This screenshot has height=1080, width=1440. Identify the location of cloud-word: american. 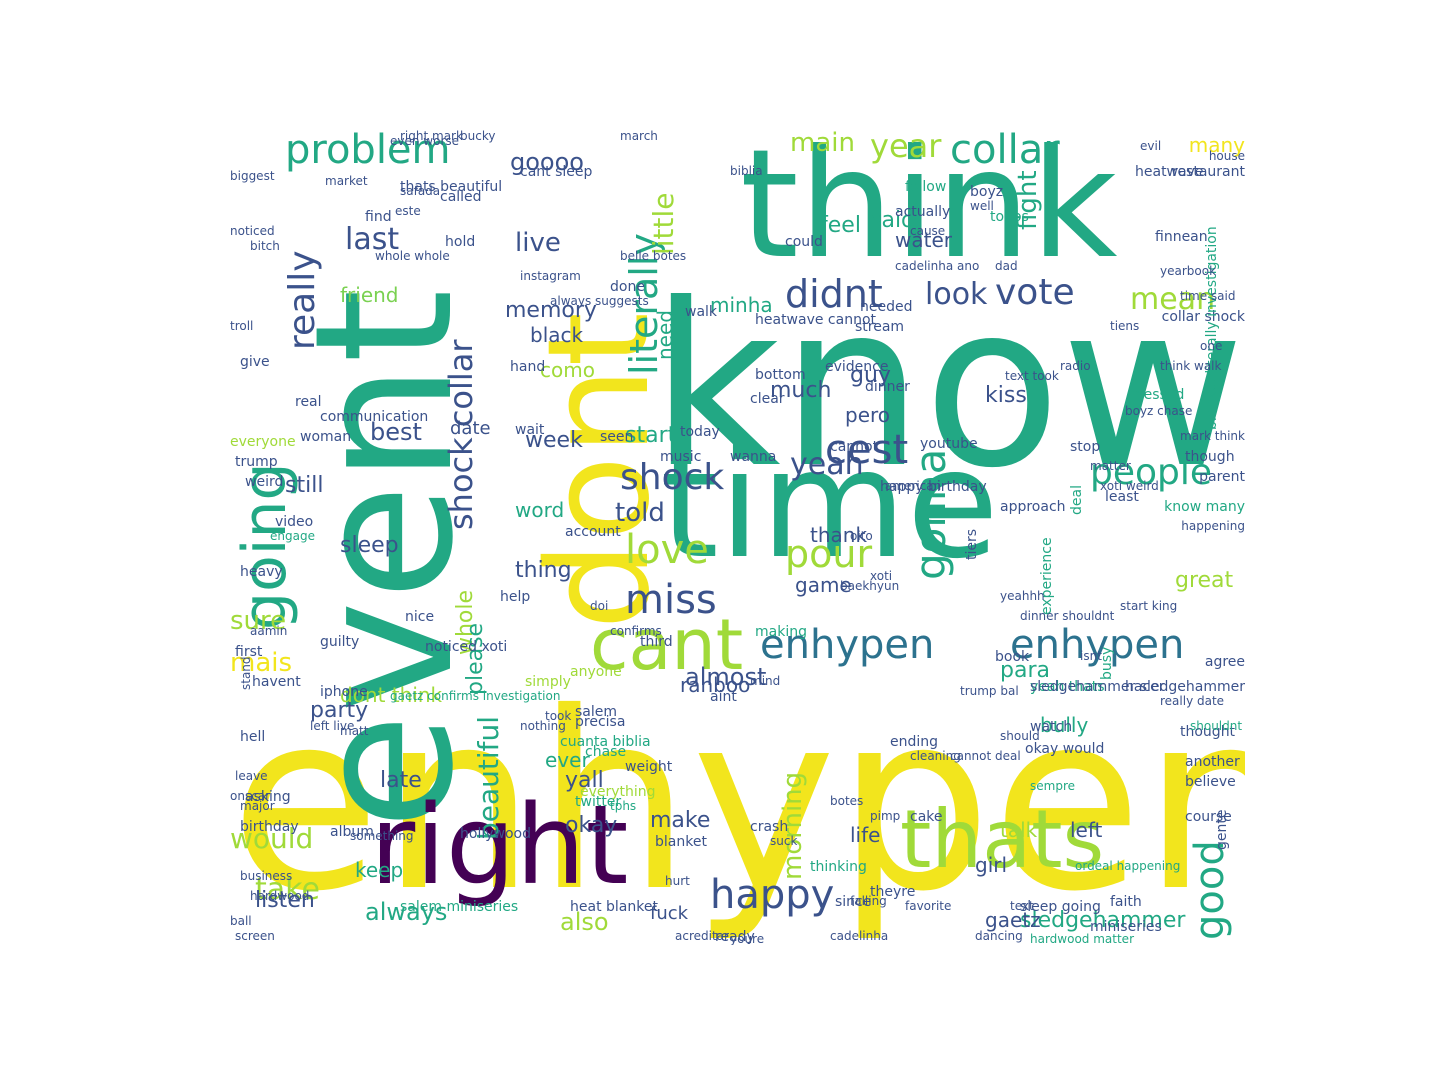
(913, 486).